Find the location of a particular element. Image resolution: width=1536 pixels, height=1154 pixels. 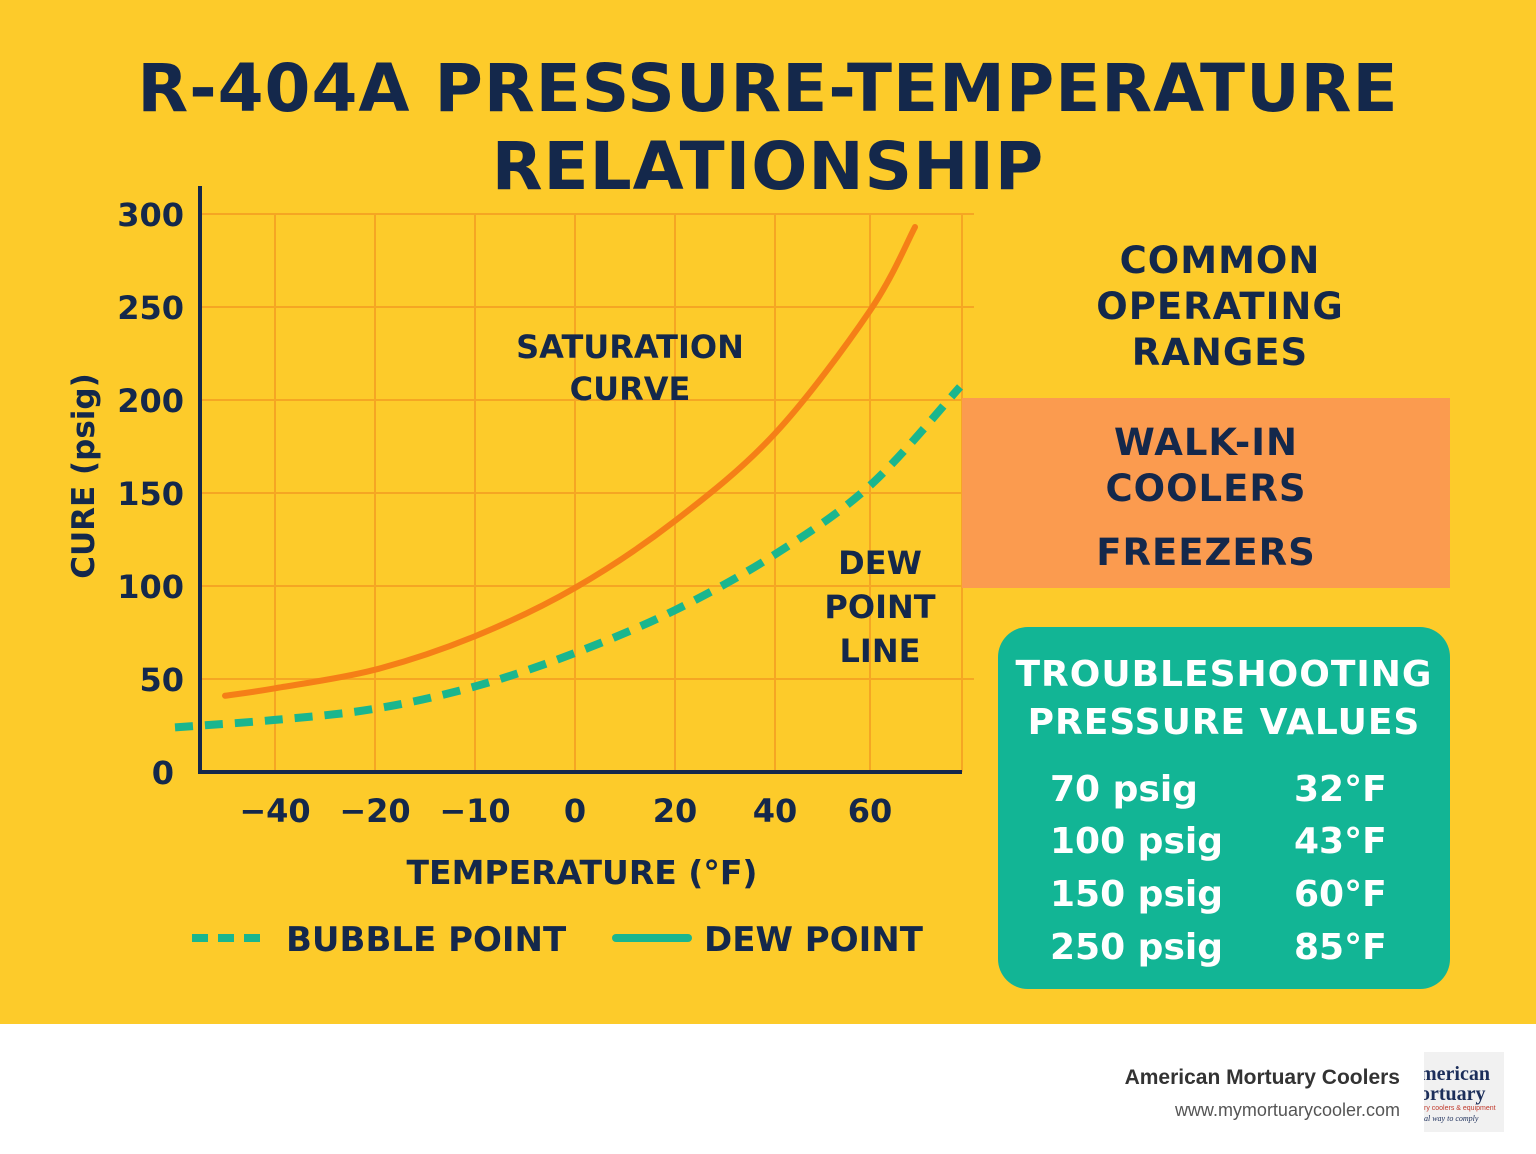

temperature-value: 85°F is located at coordinates (1340, 947).